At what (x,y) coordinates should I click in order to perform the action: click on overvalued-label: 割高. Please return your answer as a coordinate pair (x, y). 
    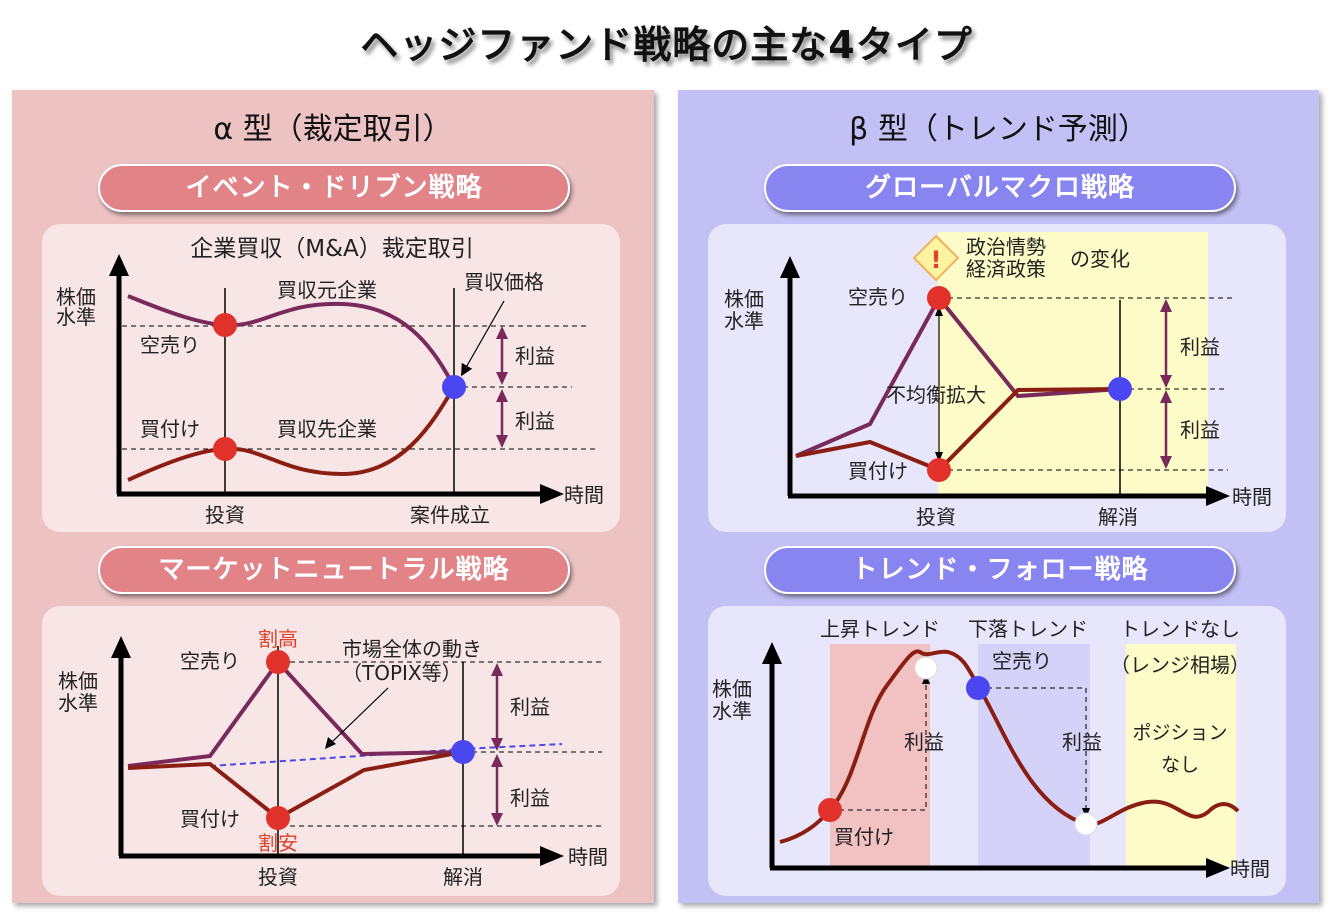
    Looking at the image, I should click on (278, 639).